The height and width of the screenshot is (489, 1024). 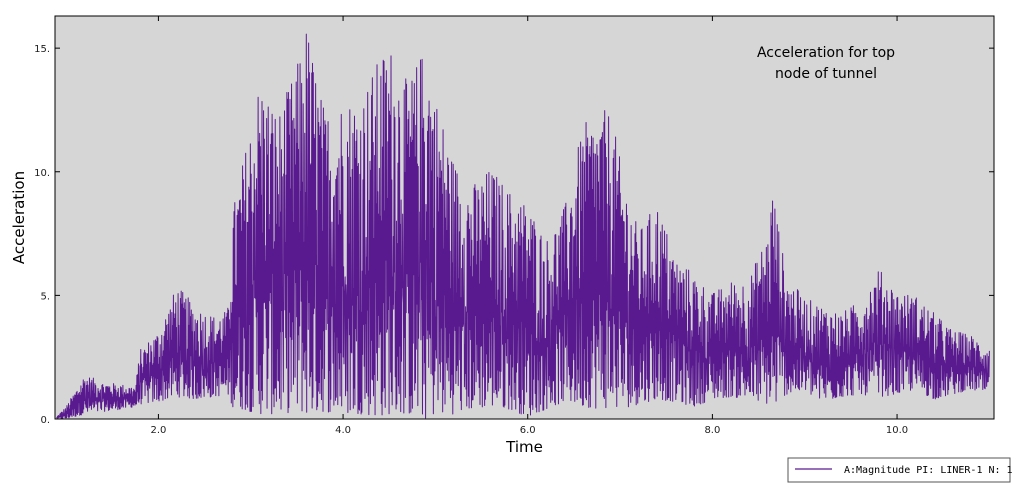 I want to click on y-axis-title: Acceleration, so click(x=19, y=217).